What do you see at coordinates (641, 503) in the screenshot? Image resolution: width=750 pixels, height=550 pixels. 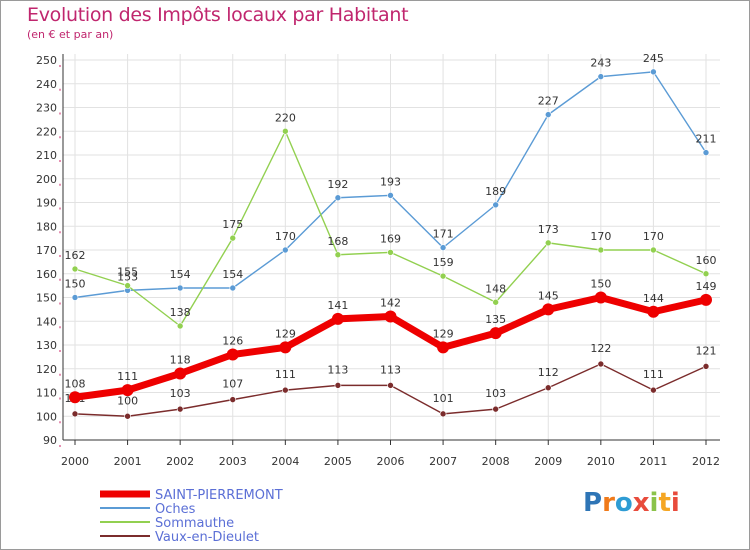 I see `logo-letter: x` at bounding box center [641, 503].